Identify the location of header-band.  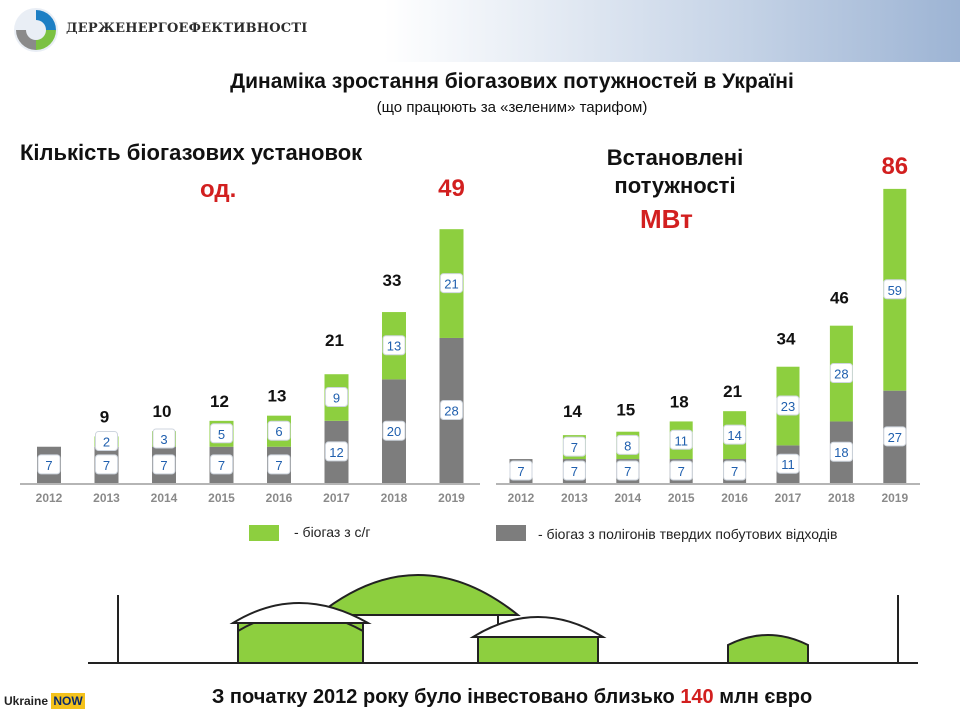
(480, 31).